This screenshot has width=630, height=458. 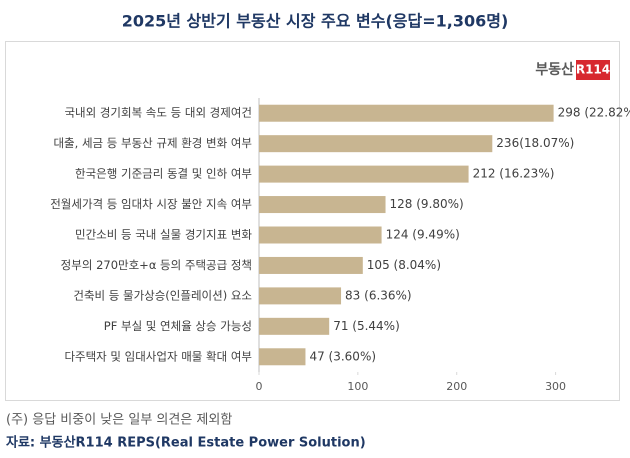 What do you see at coordinates (315, 21) in the screenshot?
I see `chart-title: 2025년 상반기 부동산 시장 주요 변수(응답=1,306명)` at bounding box center [315, 21].